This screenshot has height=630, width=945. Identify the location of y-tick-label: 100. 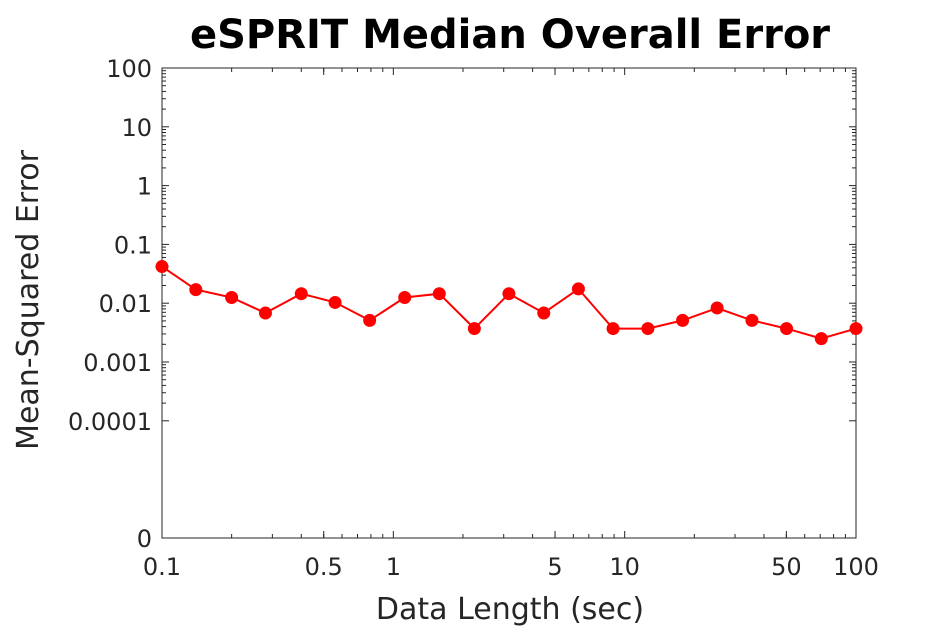
(129, 69).